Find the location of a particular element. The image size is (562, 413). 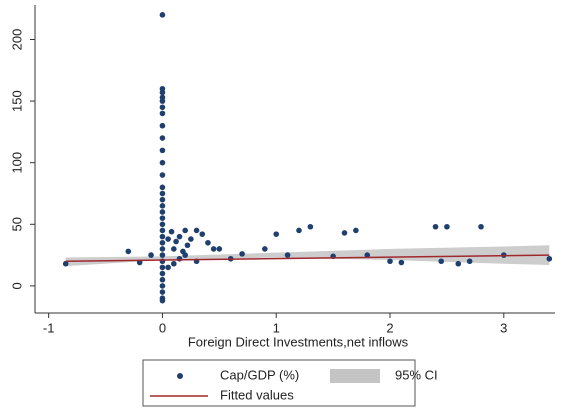

ci-band is located at coordinates (307, 256).